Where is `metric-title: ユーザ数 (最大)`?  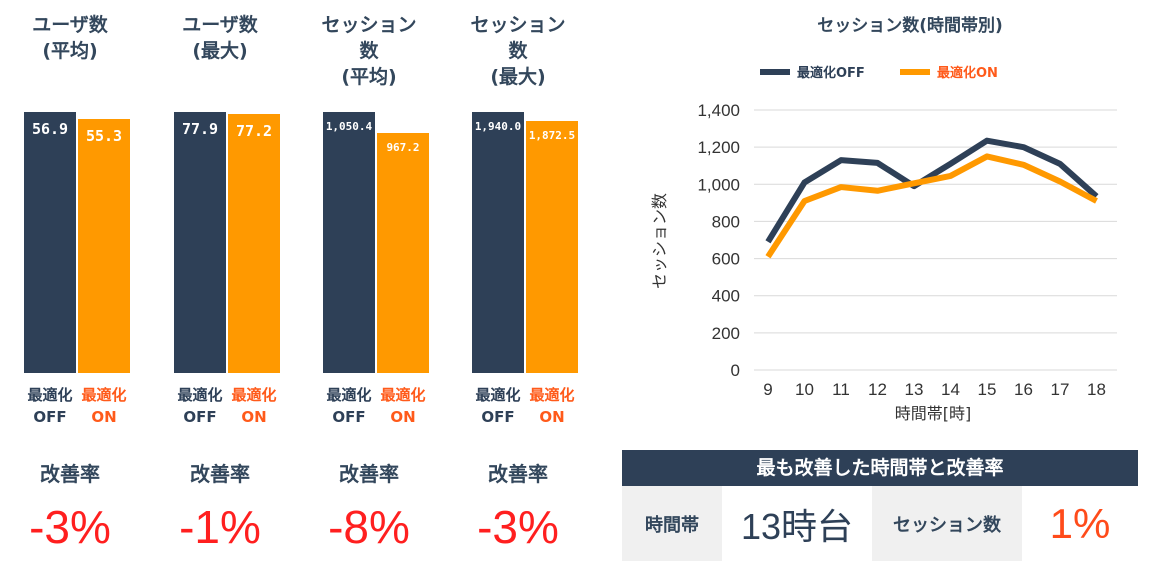 metric-title: ユーザ数 (最大) is located at coordinates (220, 38).